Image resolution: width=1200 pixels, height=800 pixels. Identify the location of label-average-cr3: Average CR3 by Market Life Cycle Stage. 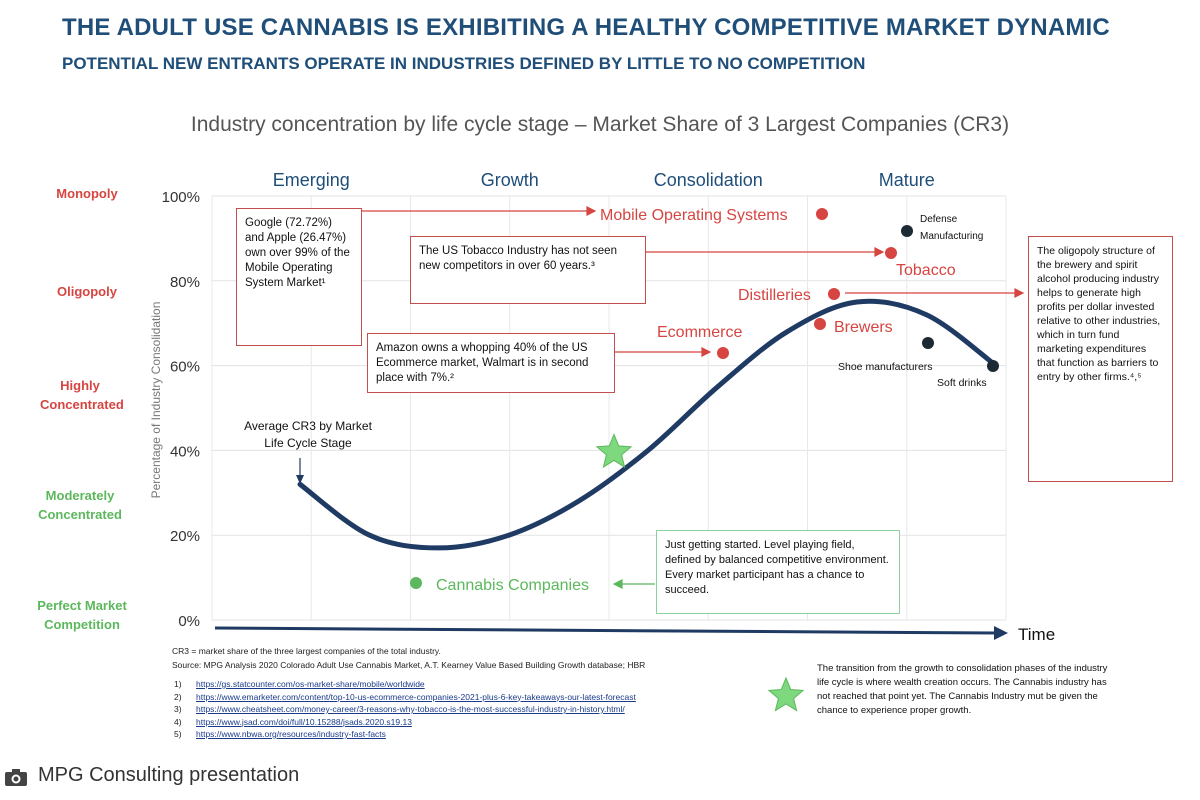
(308, 434).